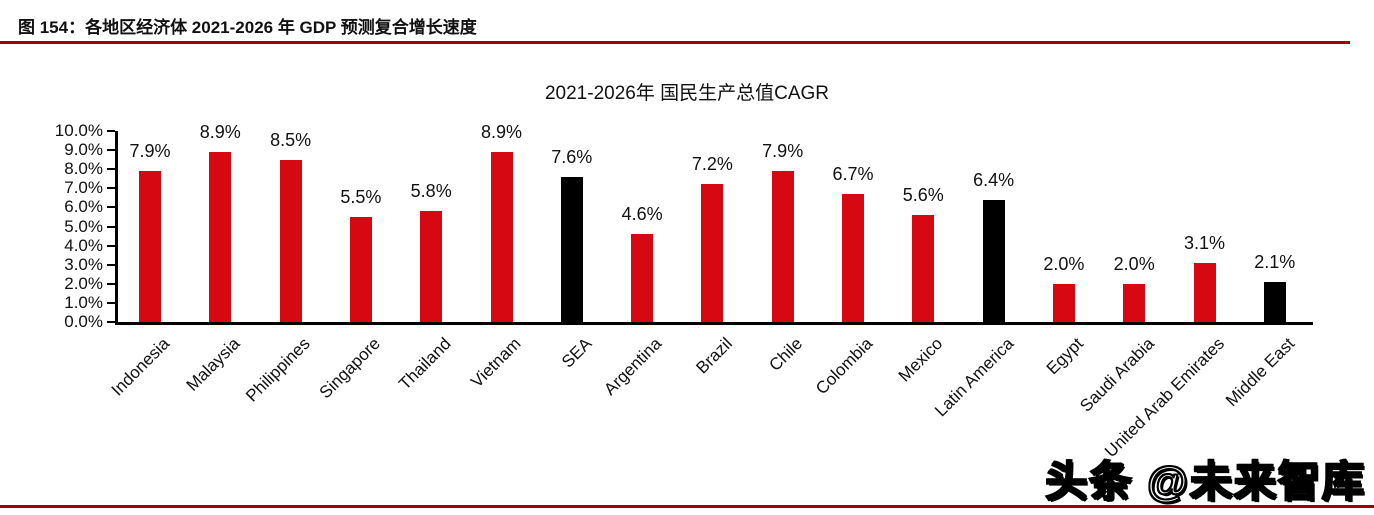 The image size is (1374, 515). Describe the element at coordinates (290, 240) in the screenshot. I see `bar-philippines` at that location.